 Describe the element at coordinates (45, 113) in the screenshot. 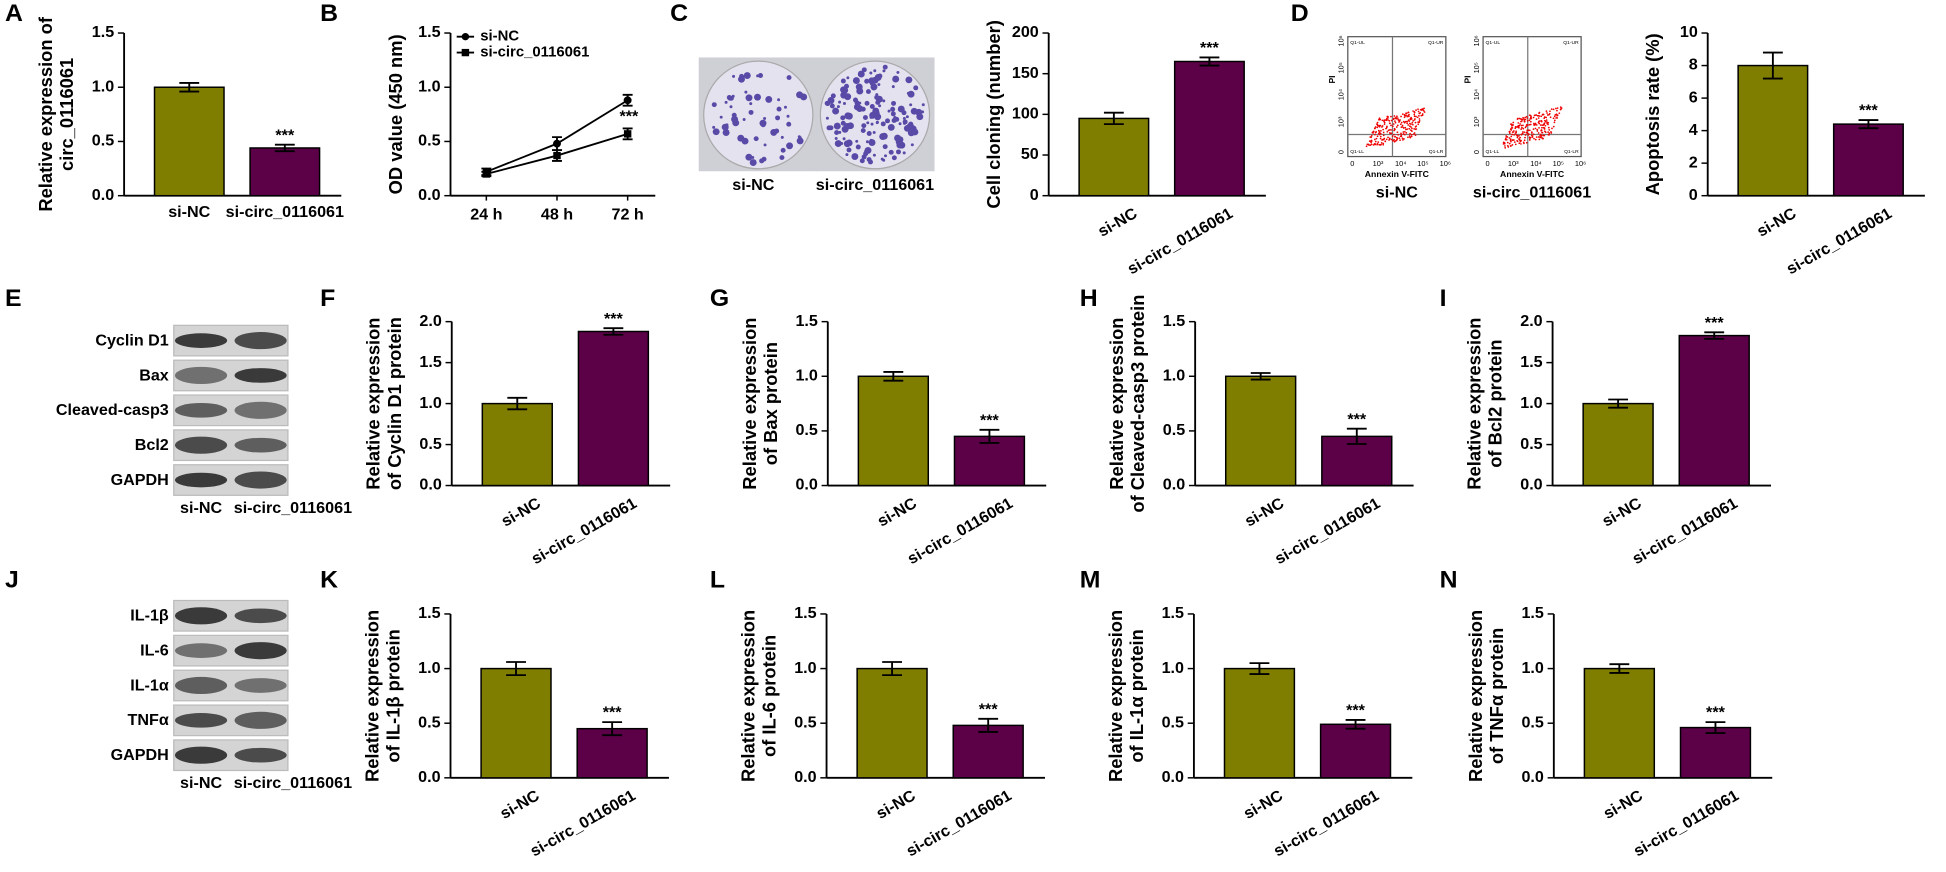

I see `y-axis-label: Relative expression of` at that location.